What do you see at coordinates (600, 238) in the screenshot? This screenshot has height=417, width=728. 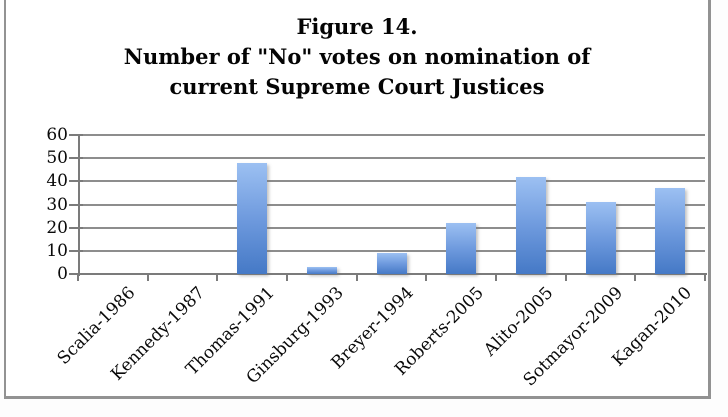 I see `bar-sotmayor-2009` at bounding box center [600, 238].